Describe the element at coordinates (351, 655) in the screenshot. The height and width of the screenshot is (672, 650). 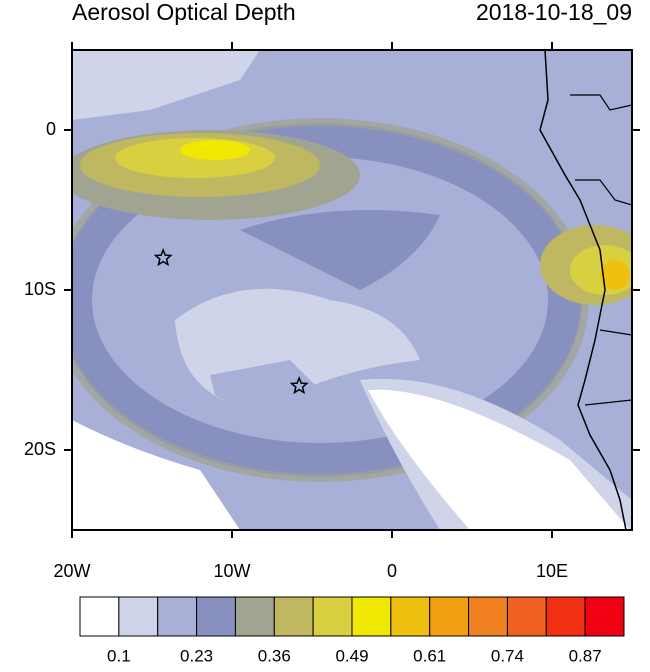
I see `colorbar-label: 0.49` at that location.